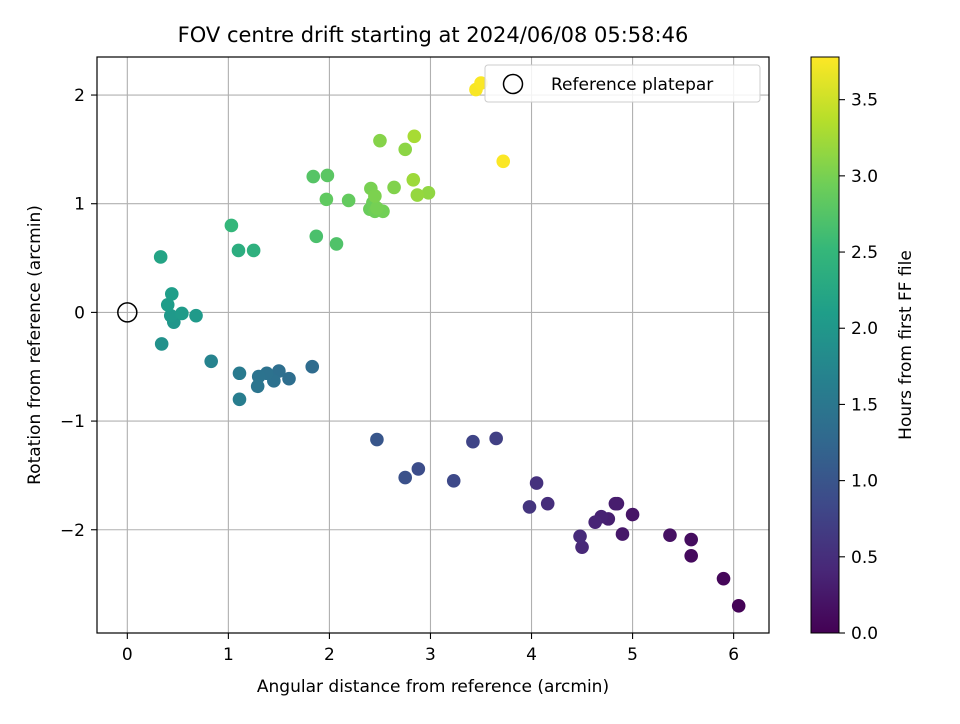  What do you see at coordinates (632, 655) in the screenshot?
I see `x-tick-label: 5` at bounding box center [632, 655].